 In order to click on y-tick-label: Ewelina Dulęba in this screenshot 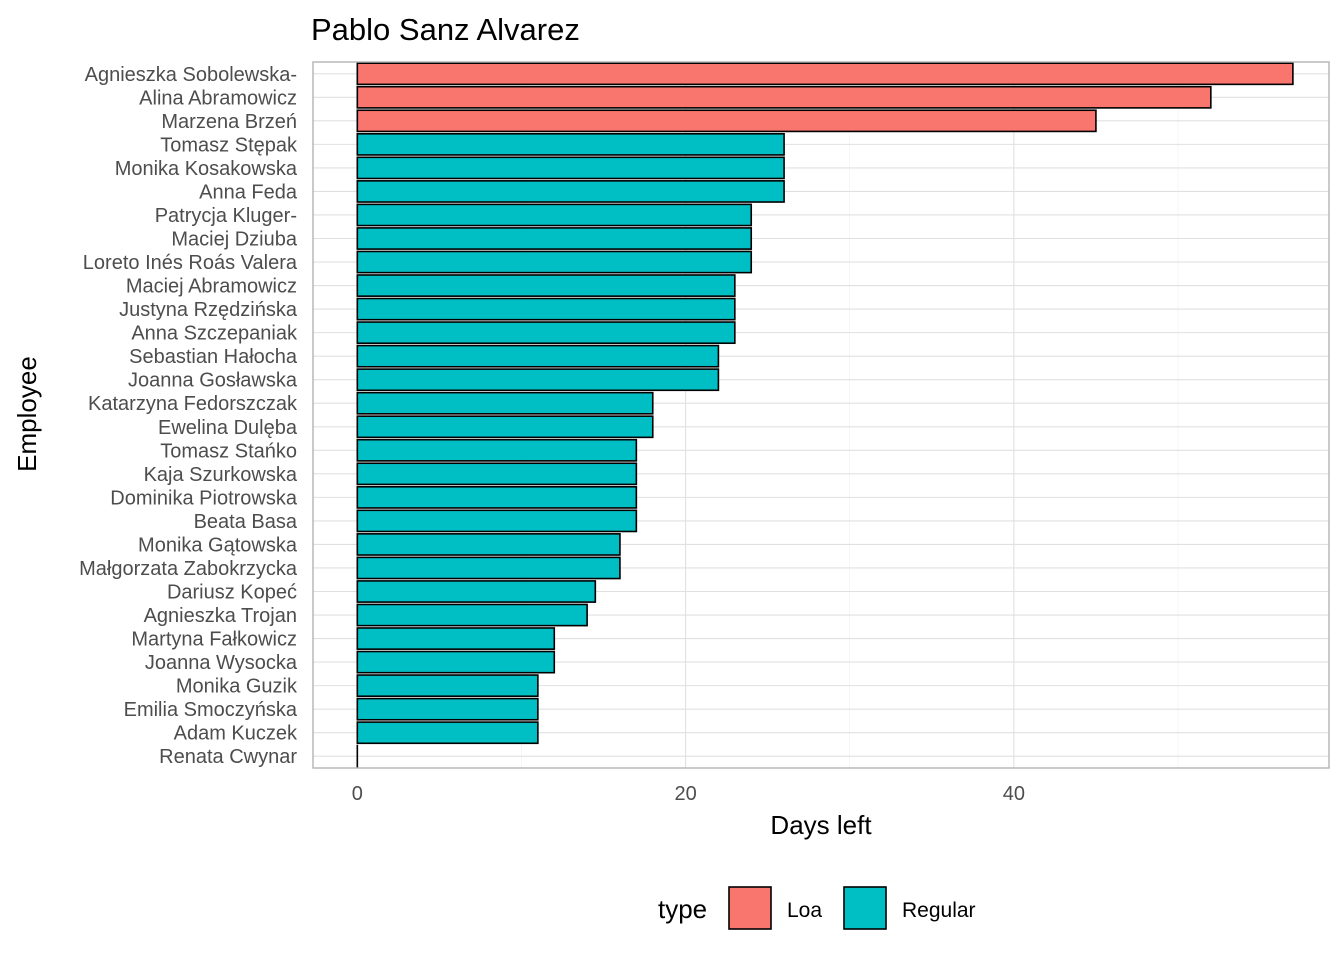, I will do `click(228, 428)`.